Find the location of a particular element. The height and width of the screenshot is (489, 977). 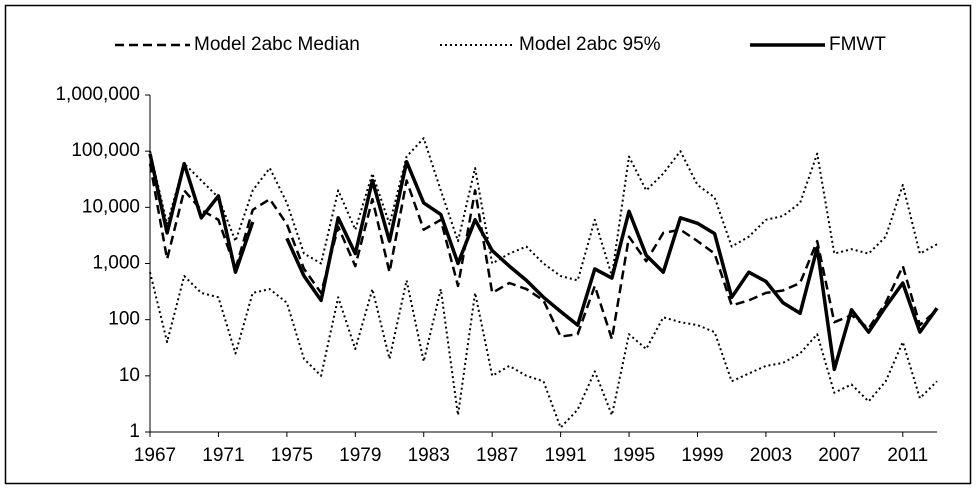

x-tick-label: 1971 is located at coordinates (223, 455).